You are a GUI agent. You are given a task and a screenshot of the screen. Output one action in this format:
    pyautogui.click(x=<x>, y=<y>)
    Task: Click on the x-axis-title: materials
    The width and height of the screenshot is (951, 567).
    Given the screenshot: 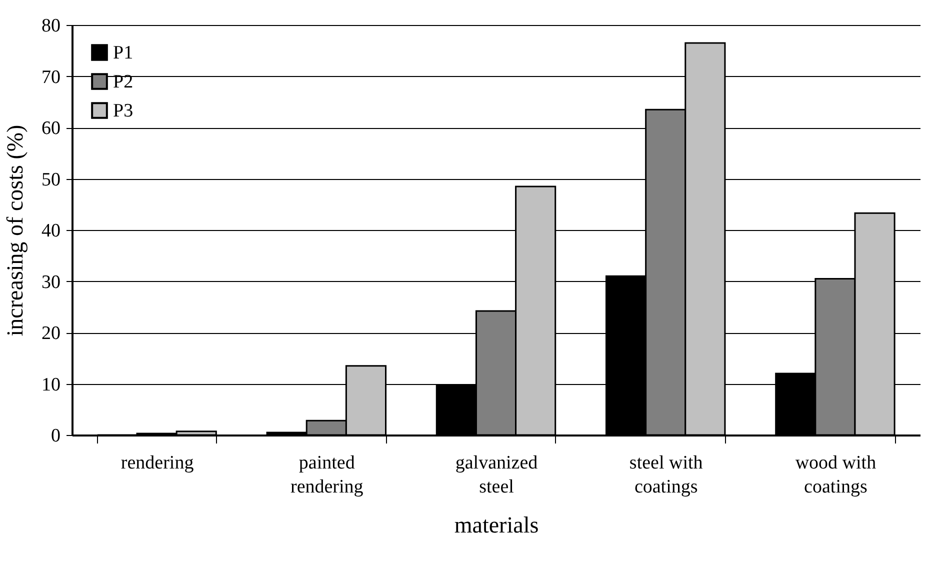 What is the action you would take?
    pyautogui.click(x=496, y=525)
    